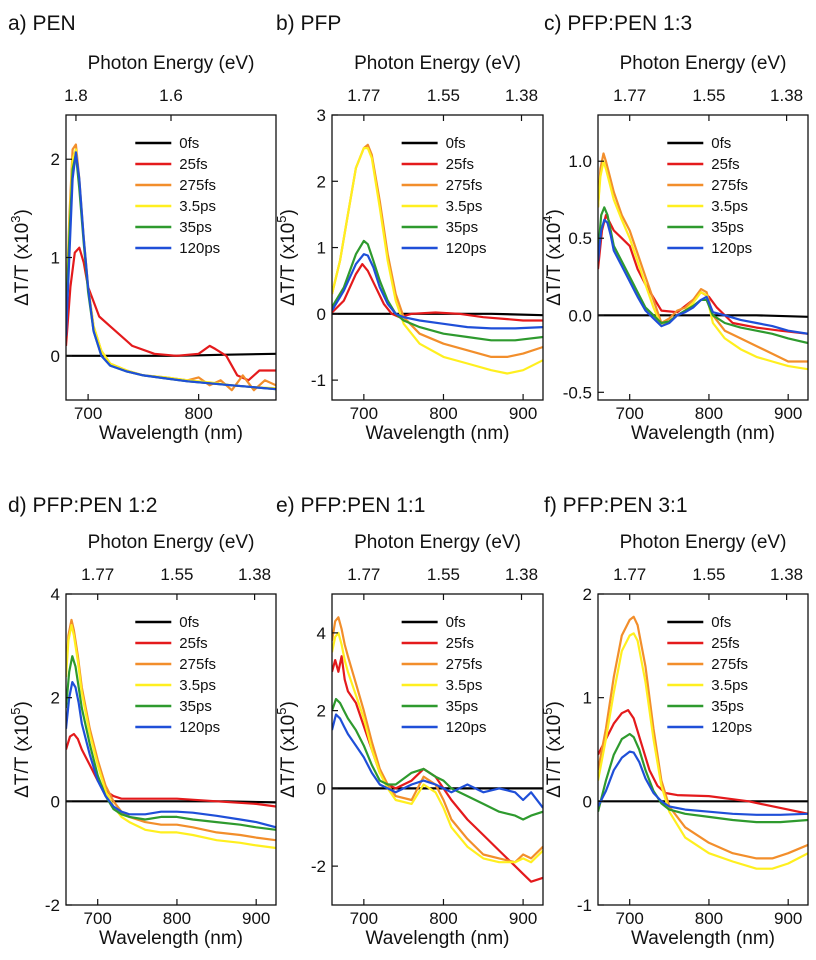  Describe the element at coordinates (171, 95) in the screenshot. I see `top-tick-label: 1.6` at that location.